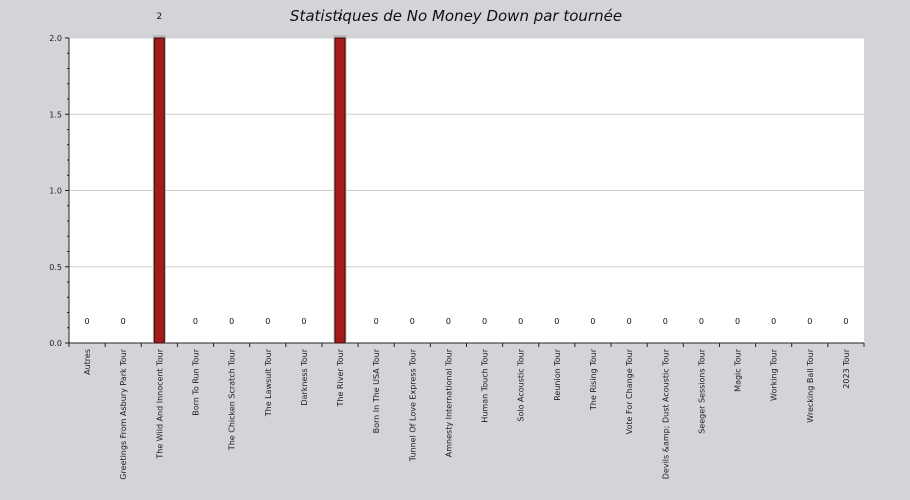  What do you see at coordinates (159, 403) in the screenshot?
I see `x-tick-label: The Wild And Innocent Tour` at bounding box center [159, 403].